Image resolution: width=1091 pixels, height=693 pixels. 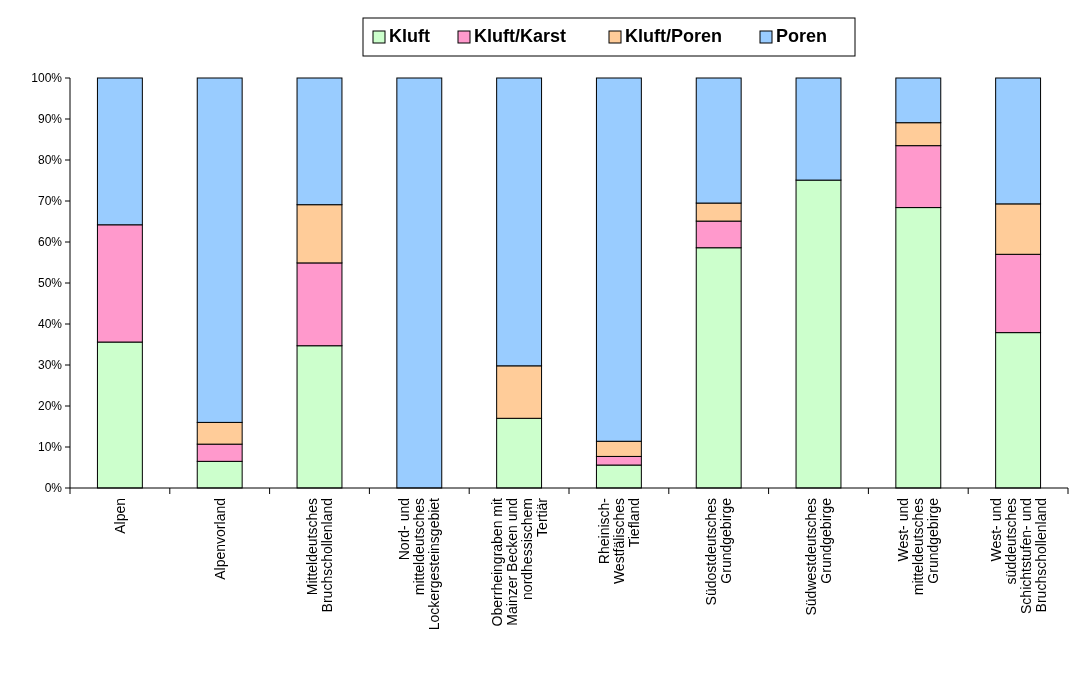 I want to click on x-tick-label: Südostdeutsches Grundgebirge, so click(x=719, y=551).